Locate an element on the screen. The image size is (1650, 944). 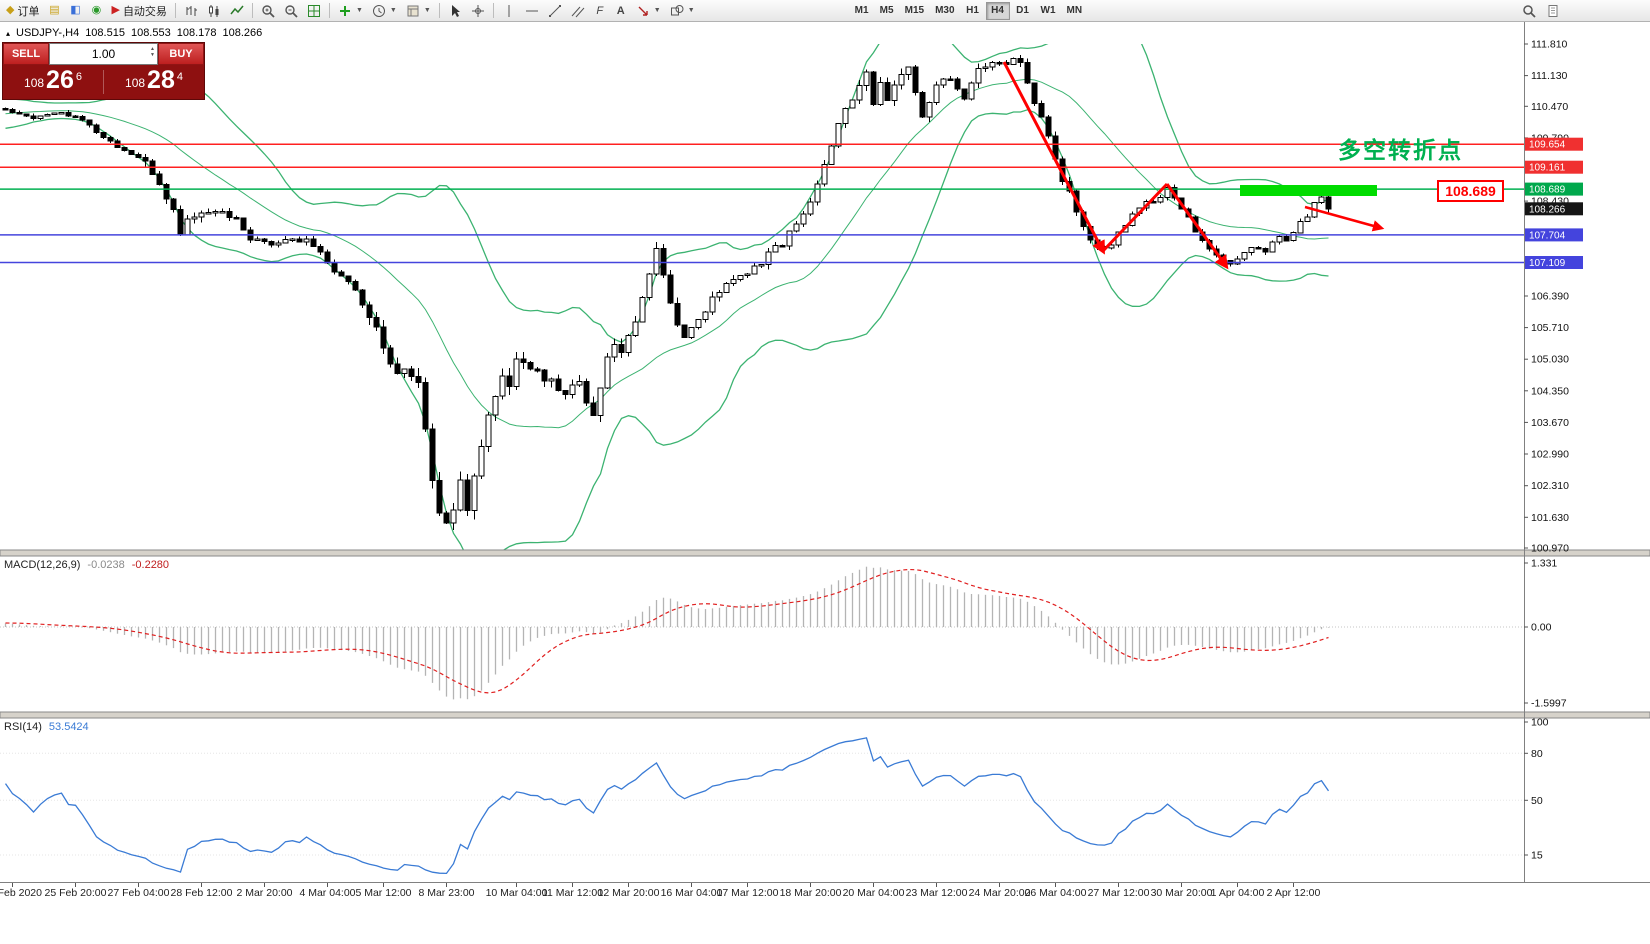
horizontal-line-icon is located at coordinates (531, 10).